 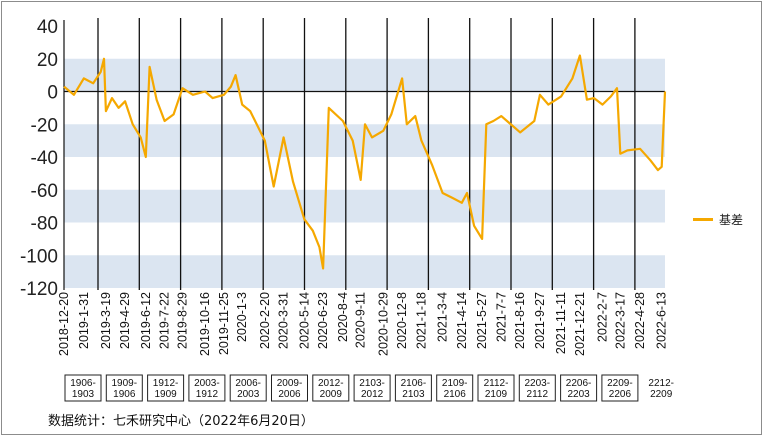 What do you see at coordinates (462, 320) in the screenshot?
I see `x-tick-label: 2021-4-14` at bounding box center [462, 320].